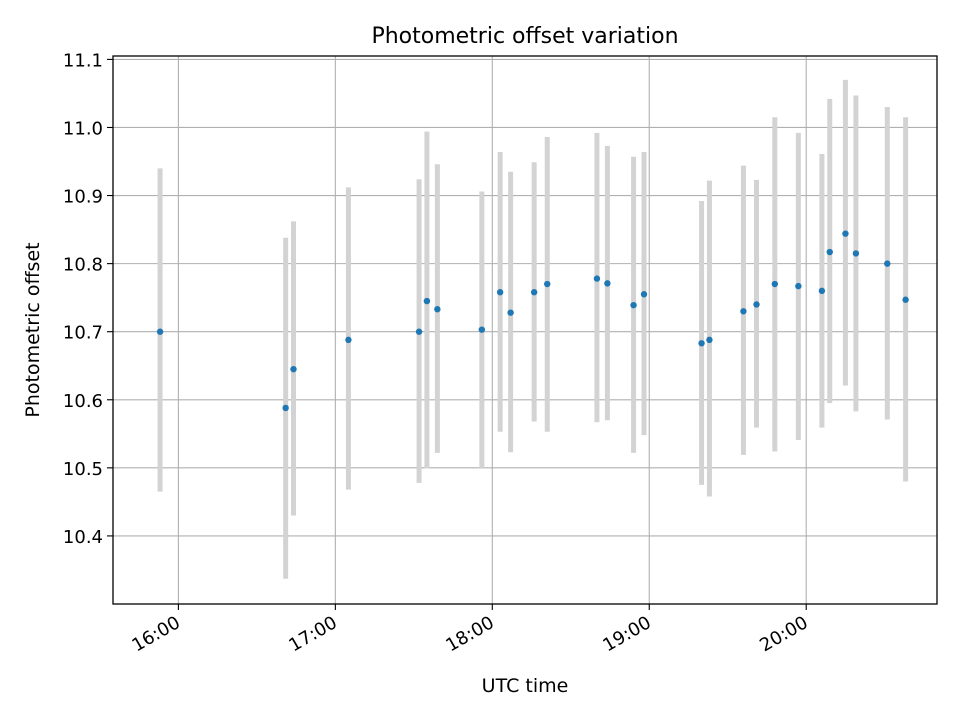  What do you see at coordinates (33, 329) in the screenshot?
I see `y-axis-label: Photometric offset` at bounding box center [33, 329].